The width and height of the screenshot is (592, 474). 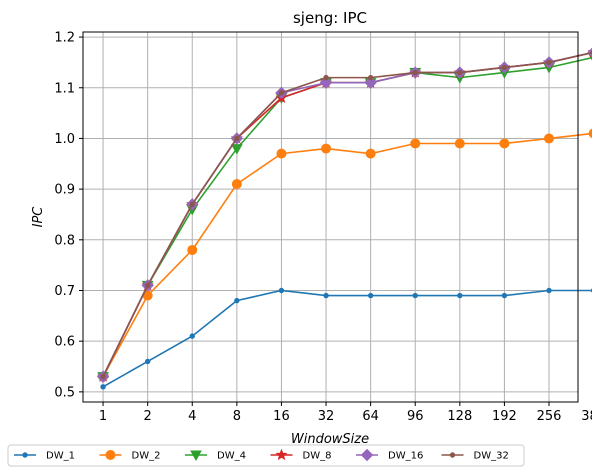 What do you see at coordinates (64, 88) in the screenshot?
I see `y-tick-label: 1.1` at bounding box center [64, 88].